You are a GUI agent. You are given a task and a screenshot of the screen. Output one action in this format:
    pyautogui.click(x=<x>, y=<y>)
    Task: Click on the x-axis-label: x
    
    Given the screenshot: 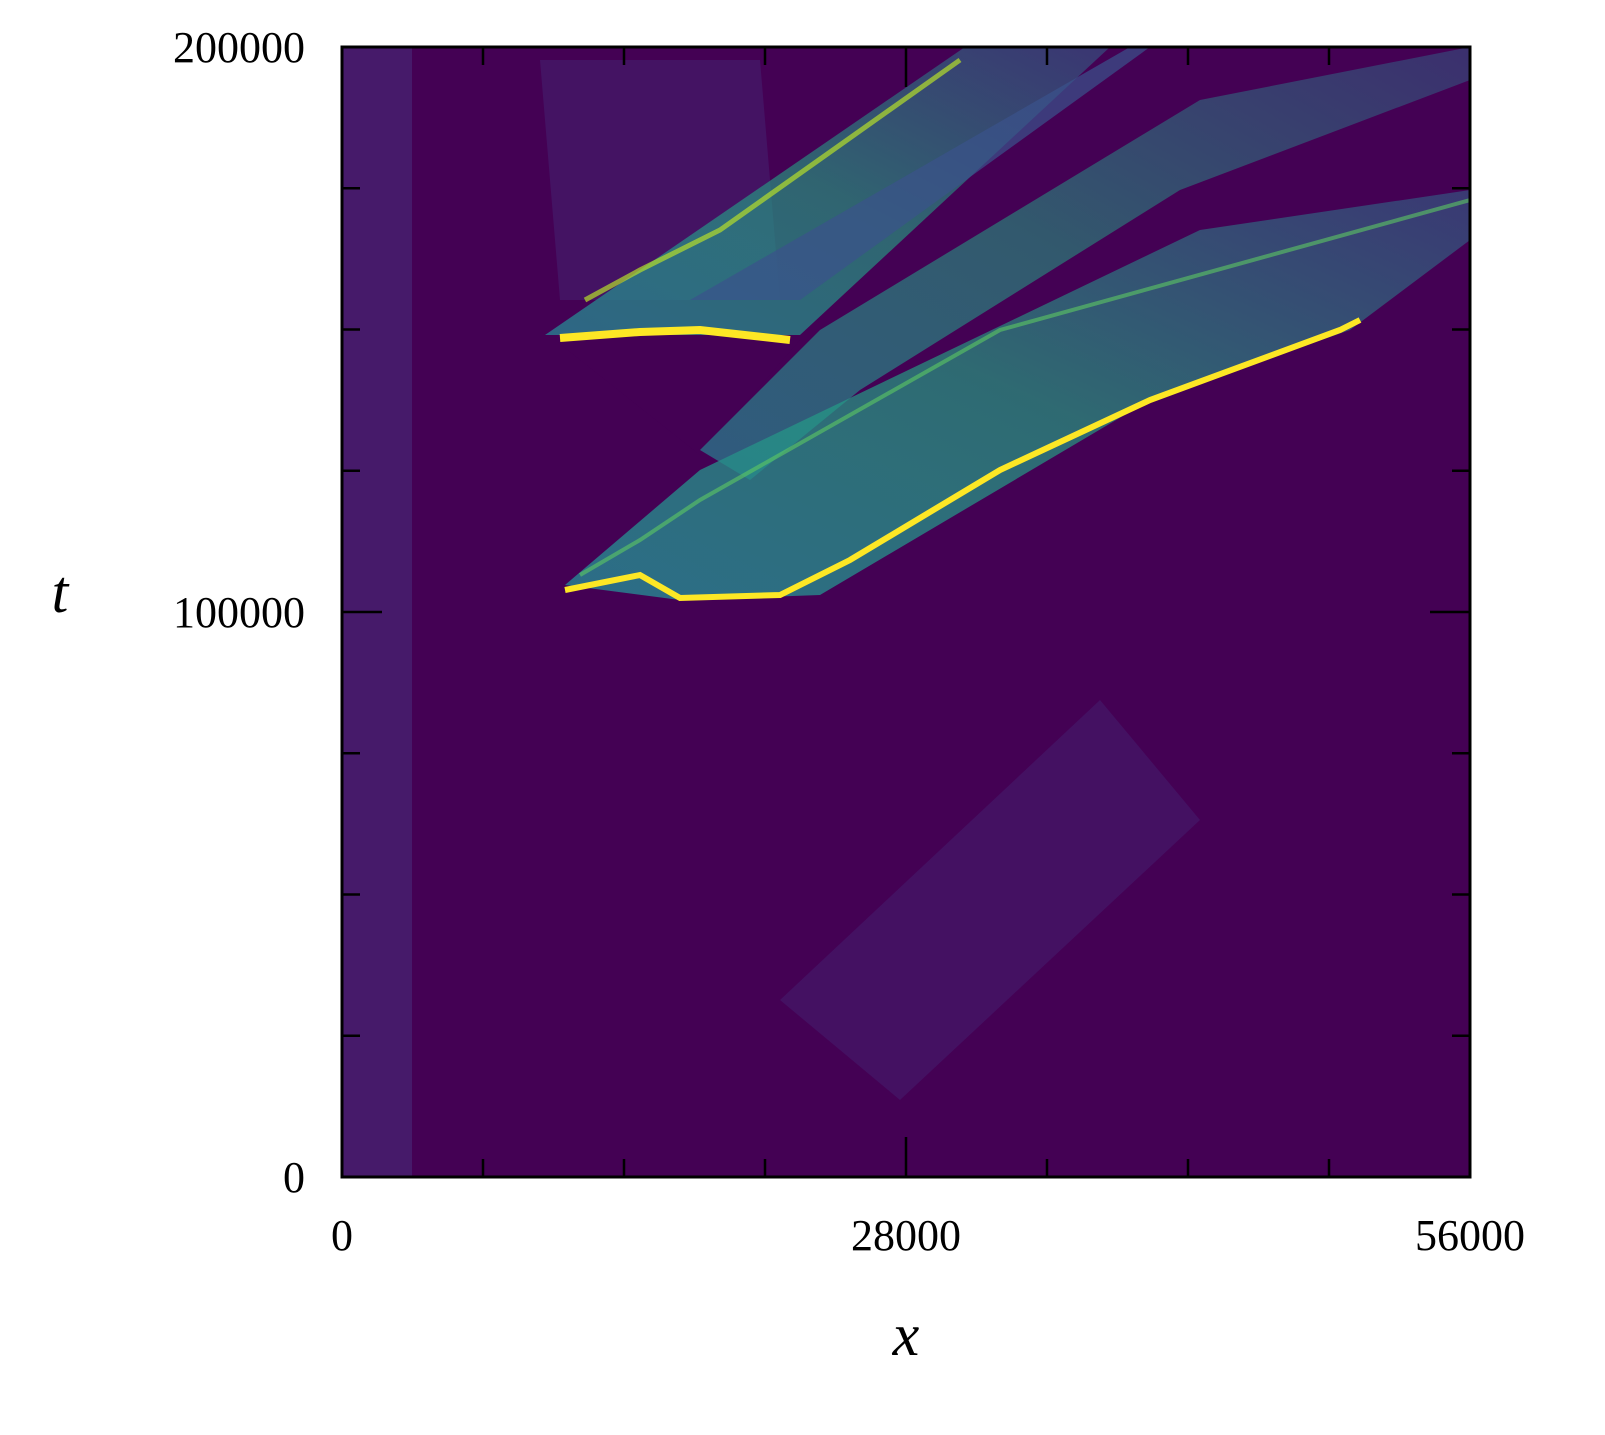 What is the action you would take?
    pyautogui.click(x=906, y=1335)
    